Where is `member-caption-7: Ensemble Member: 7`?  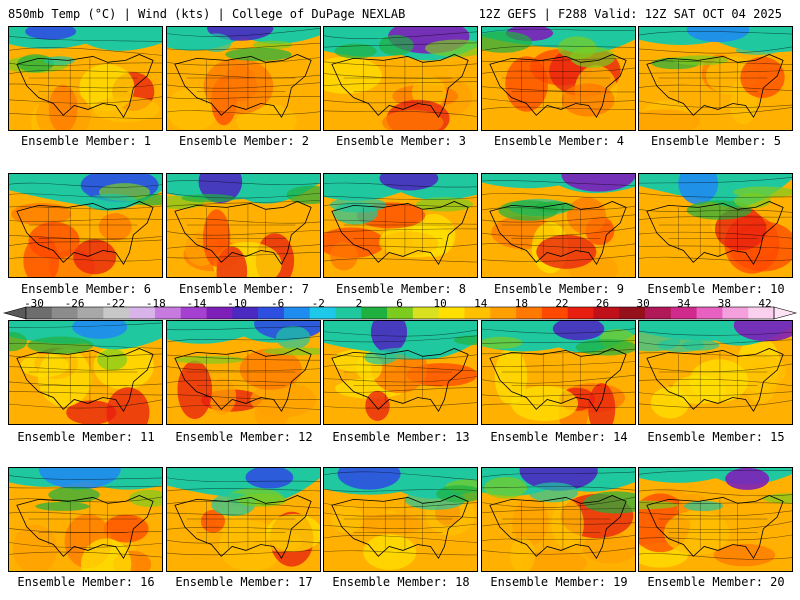 member-caption-7: Ensemble Member: 7 is located at coordinates (244, 289).